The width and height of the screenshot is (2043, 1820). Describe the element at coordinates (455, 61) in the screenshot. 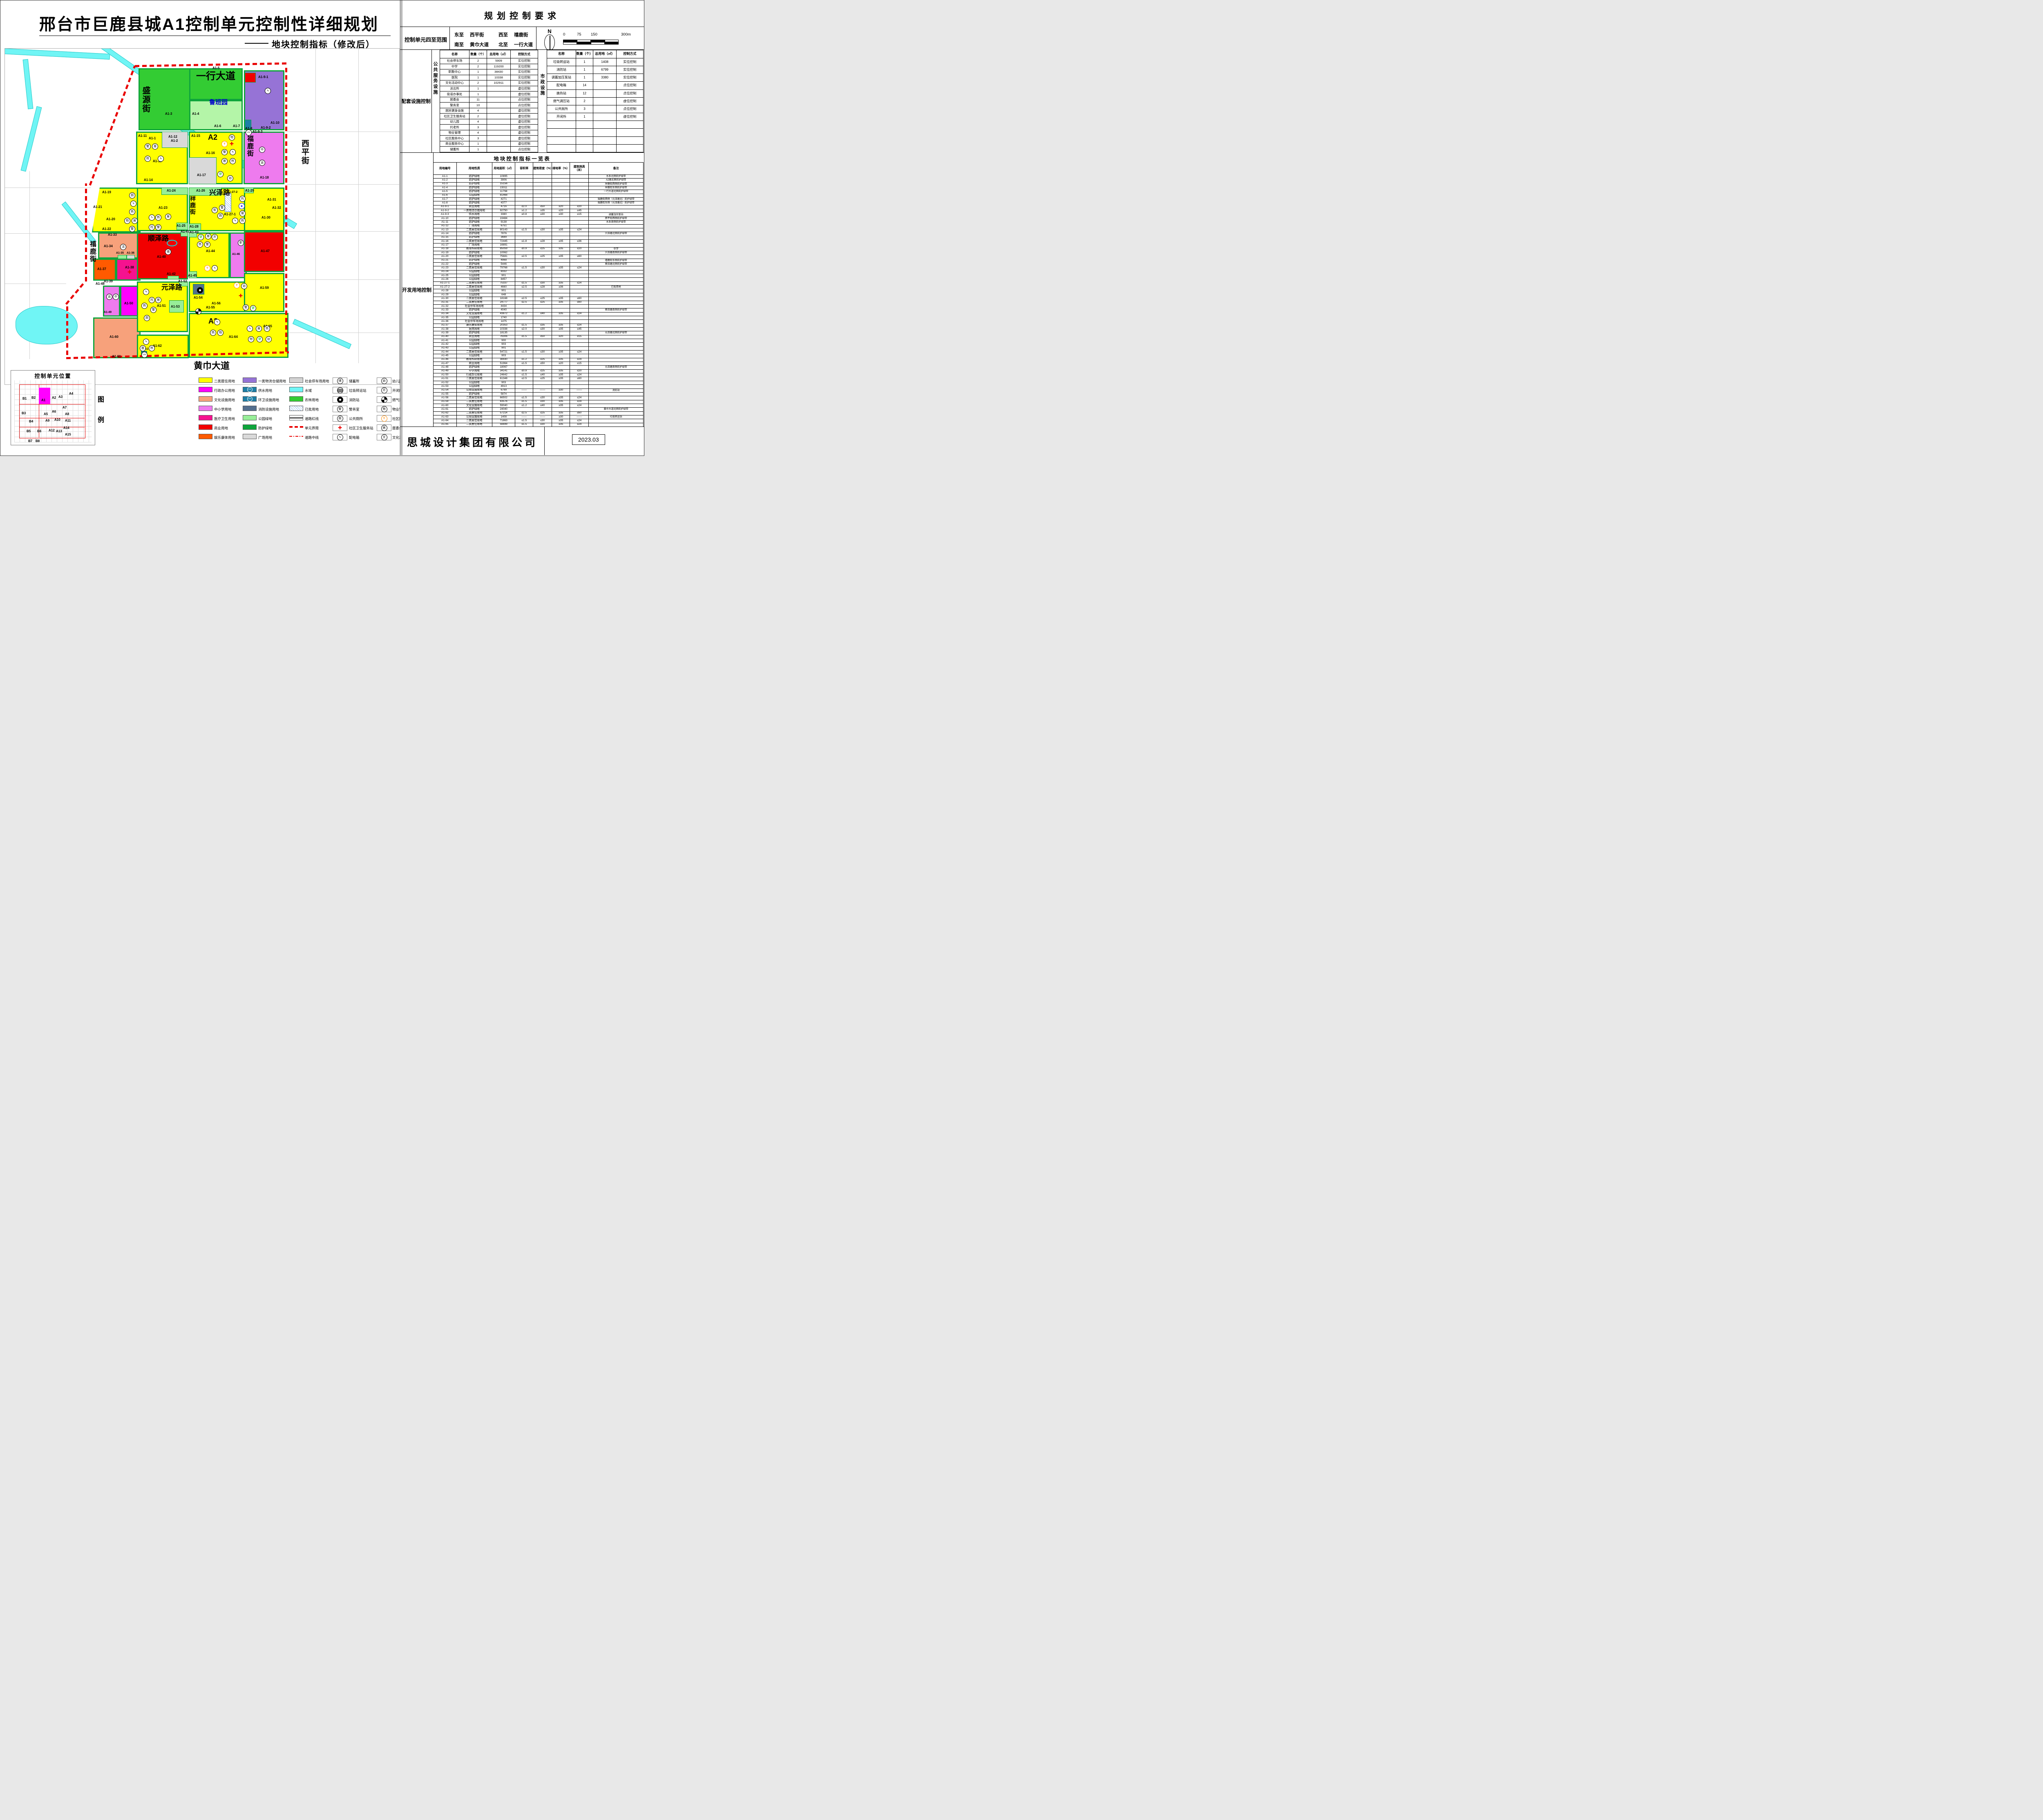

I see `table-cell: 社会停车场` at that location.